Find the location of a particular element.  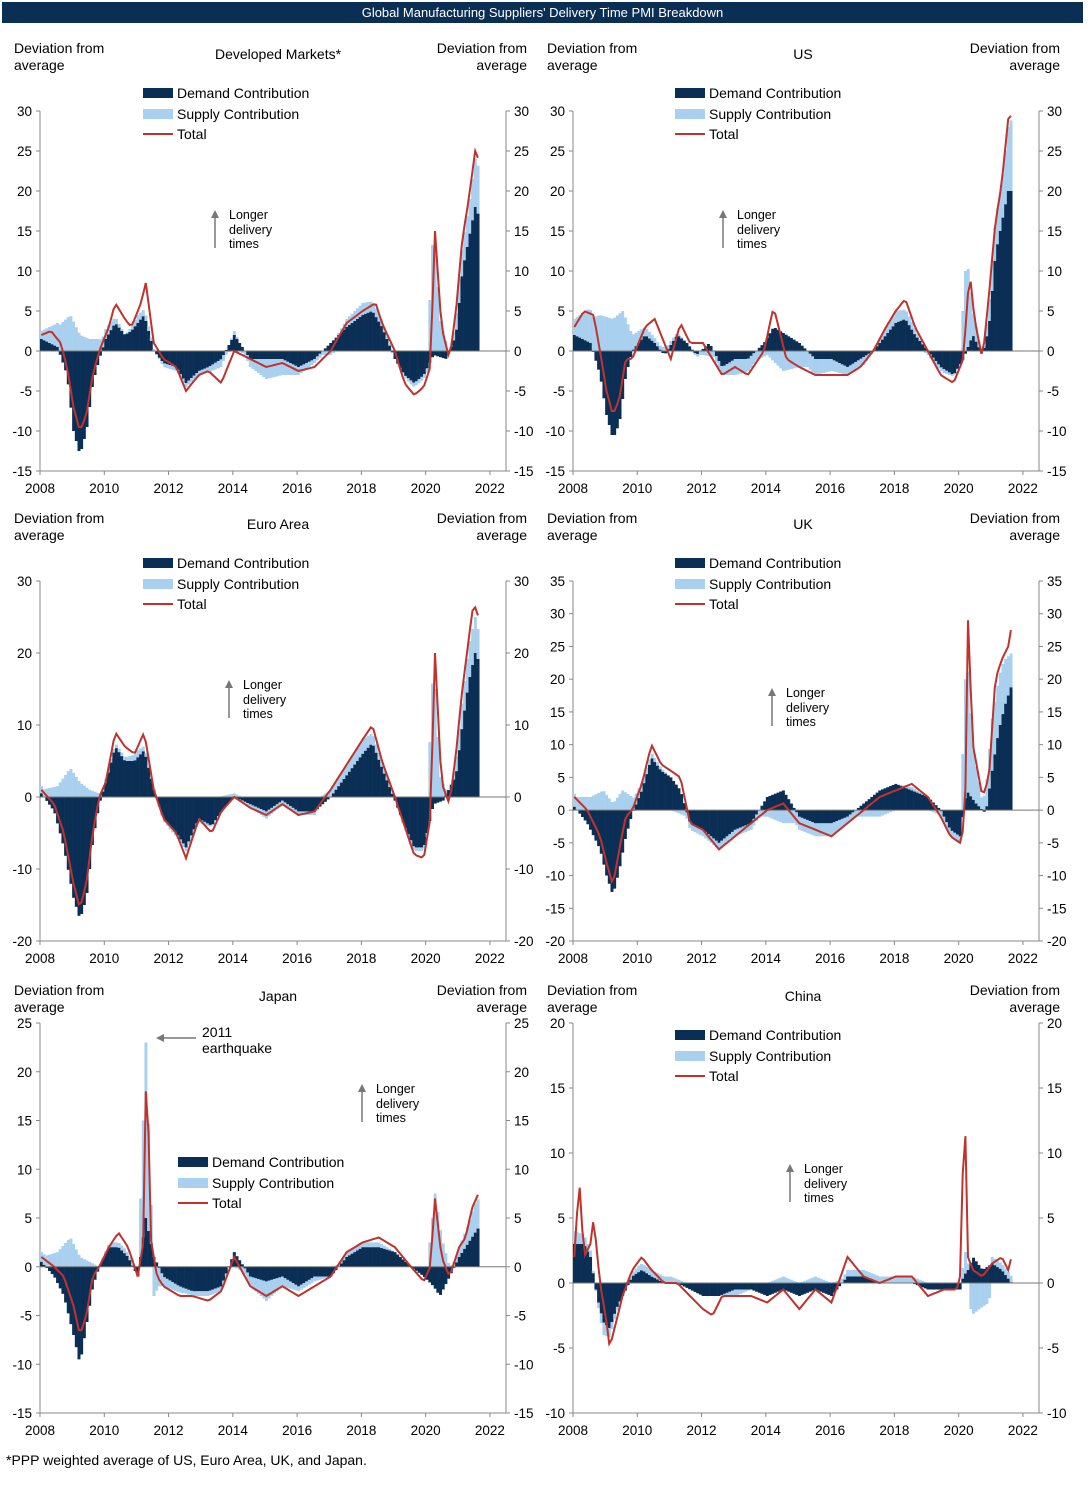

y-tick-label: 10 is located at coordinates (24, 725).